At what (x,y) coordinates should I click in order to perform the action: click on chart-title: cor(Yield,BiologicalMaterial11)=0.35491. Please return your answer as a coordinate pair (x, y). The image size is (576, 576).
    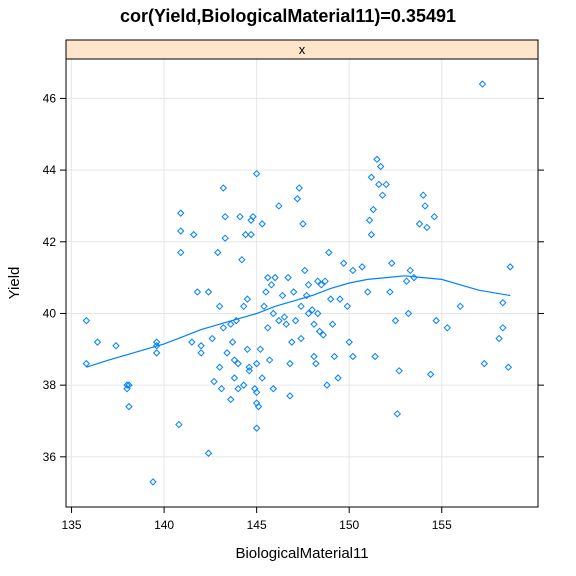
    Looking at the image, I should click on (288, 16).